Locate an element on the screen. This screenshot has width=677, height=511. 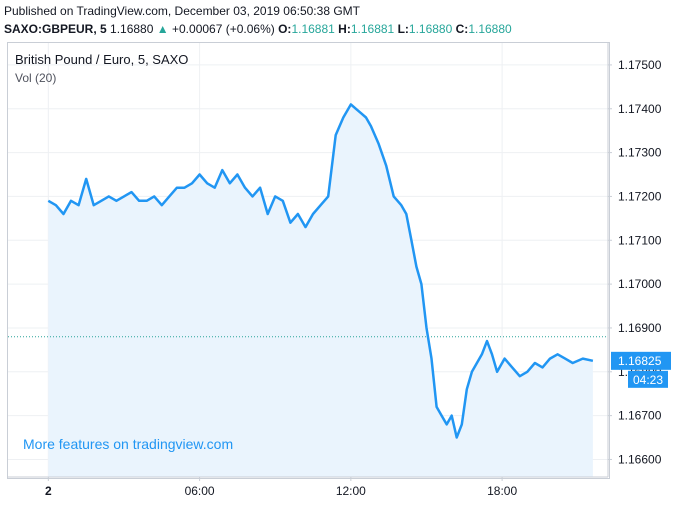
price-tick-label: 1.17000 is located at coordinates (640, 284).